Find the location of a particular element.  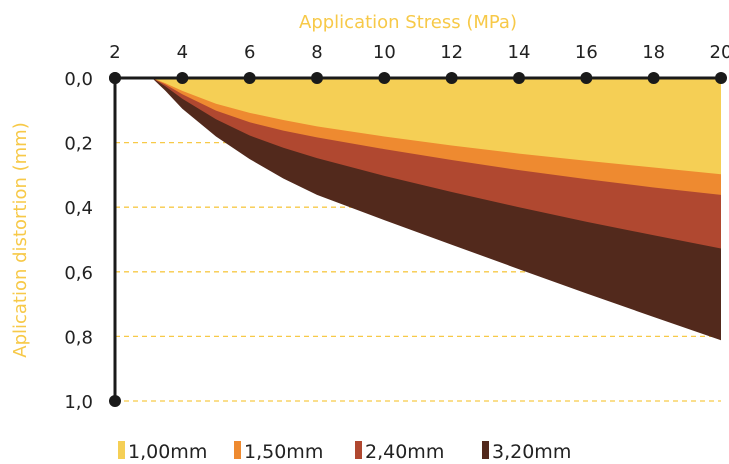

y-tick-labels: 0,0 0,2 0,4 0,6 0,8 1,0 is located at coordinates (92, 241).